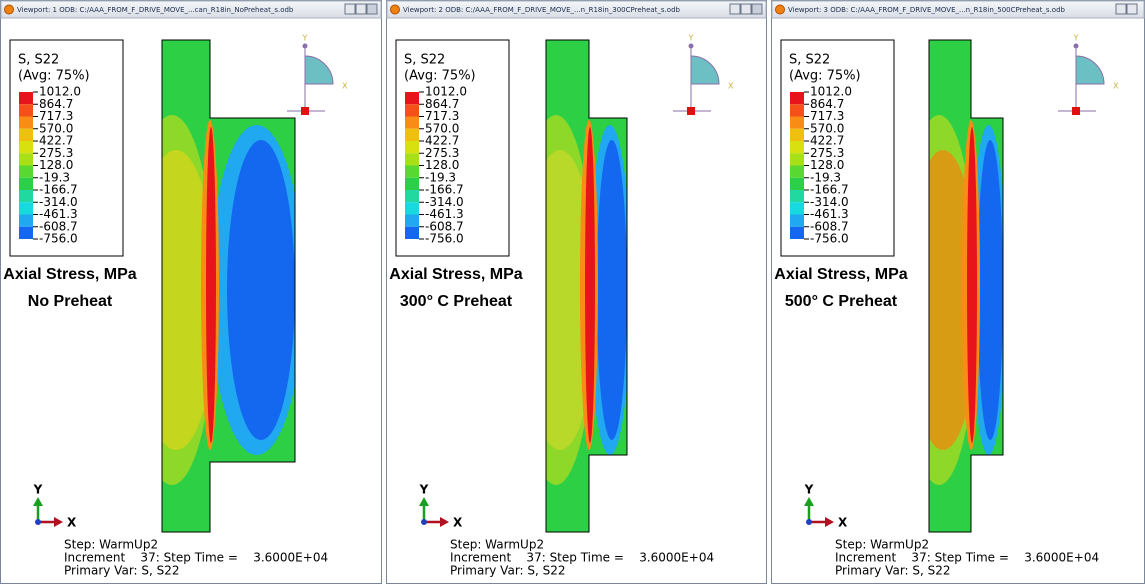  What do you see at coordinates (424, 490) in the screenshot?
I see `triad-y-label: Y` at bounding box center [424, 490].